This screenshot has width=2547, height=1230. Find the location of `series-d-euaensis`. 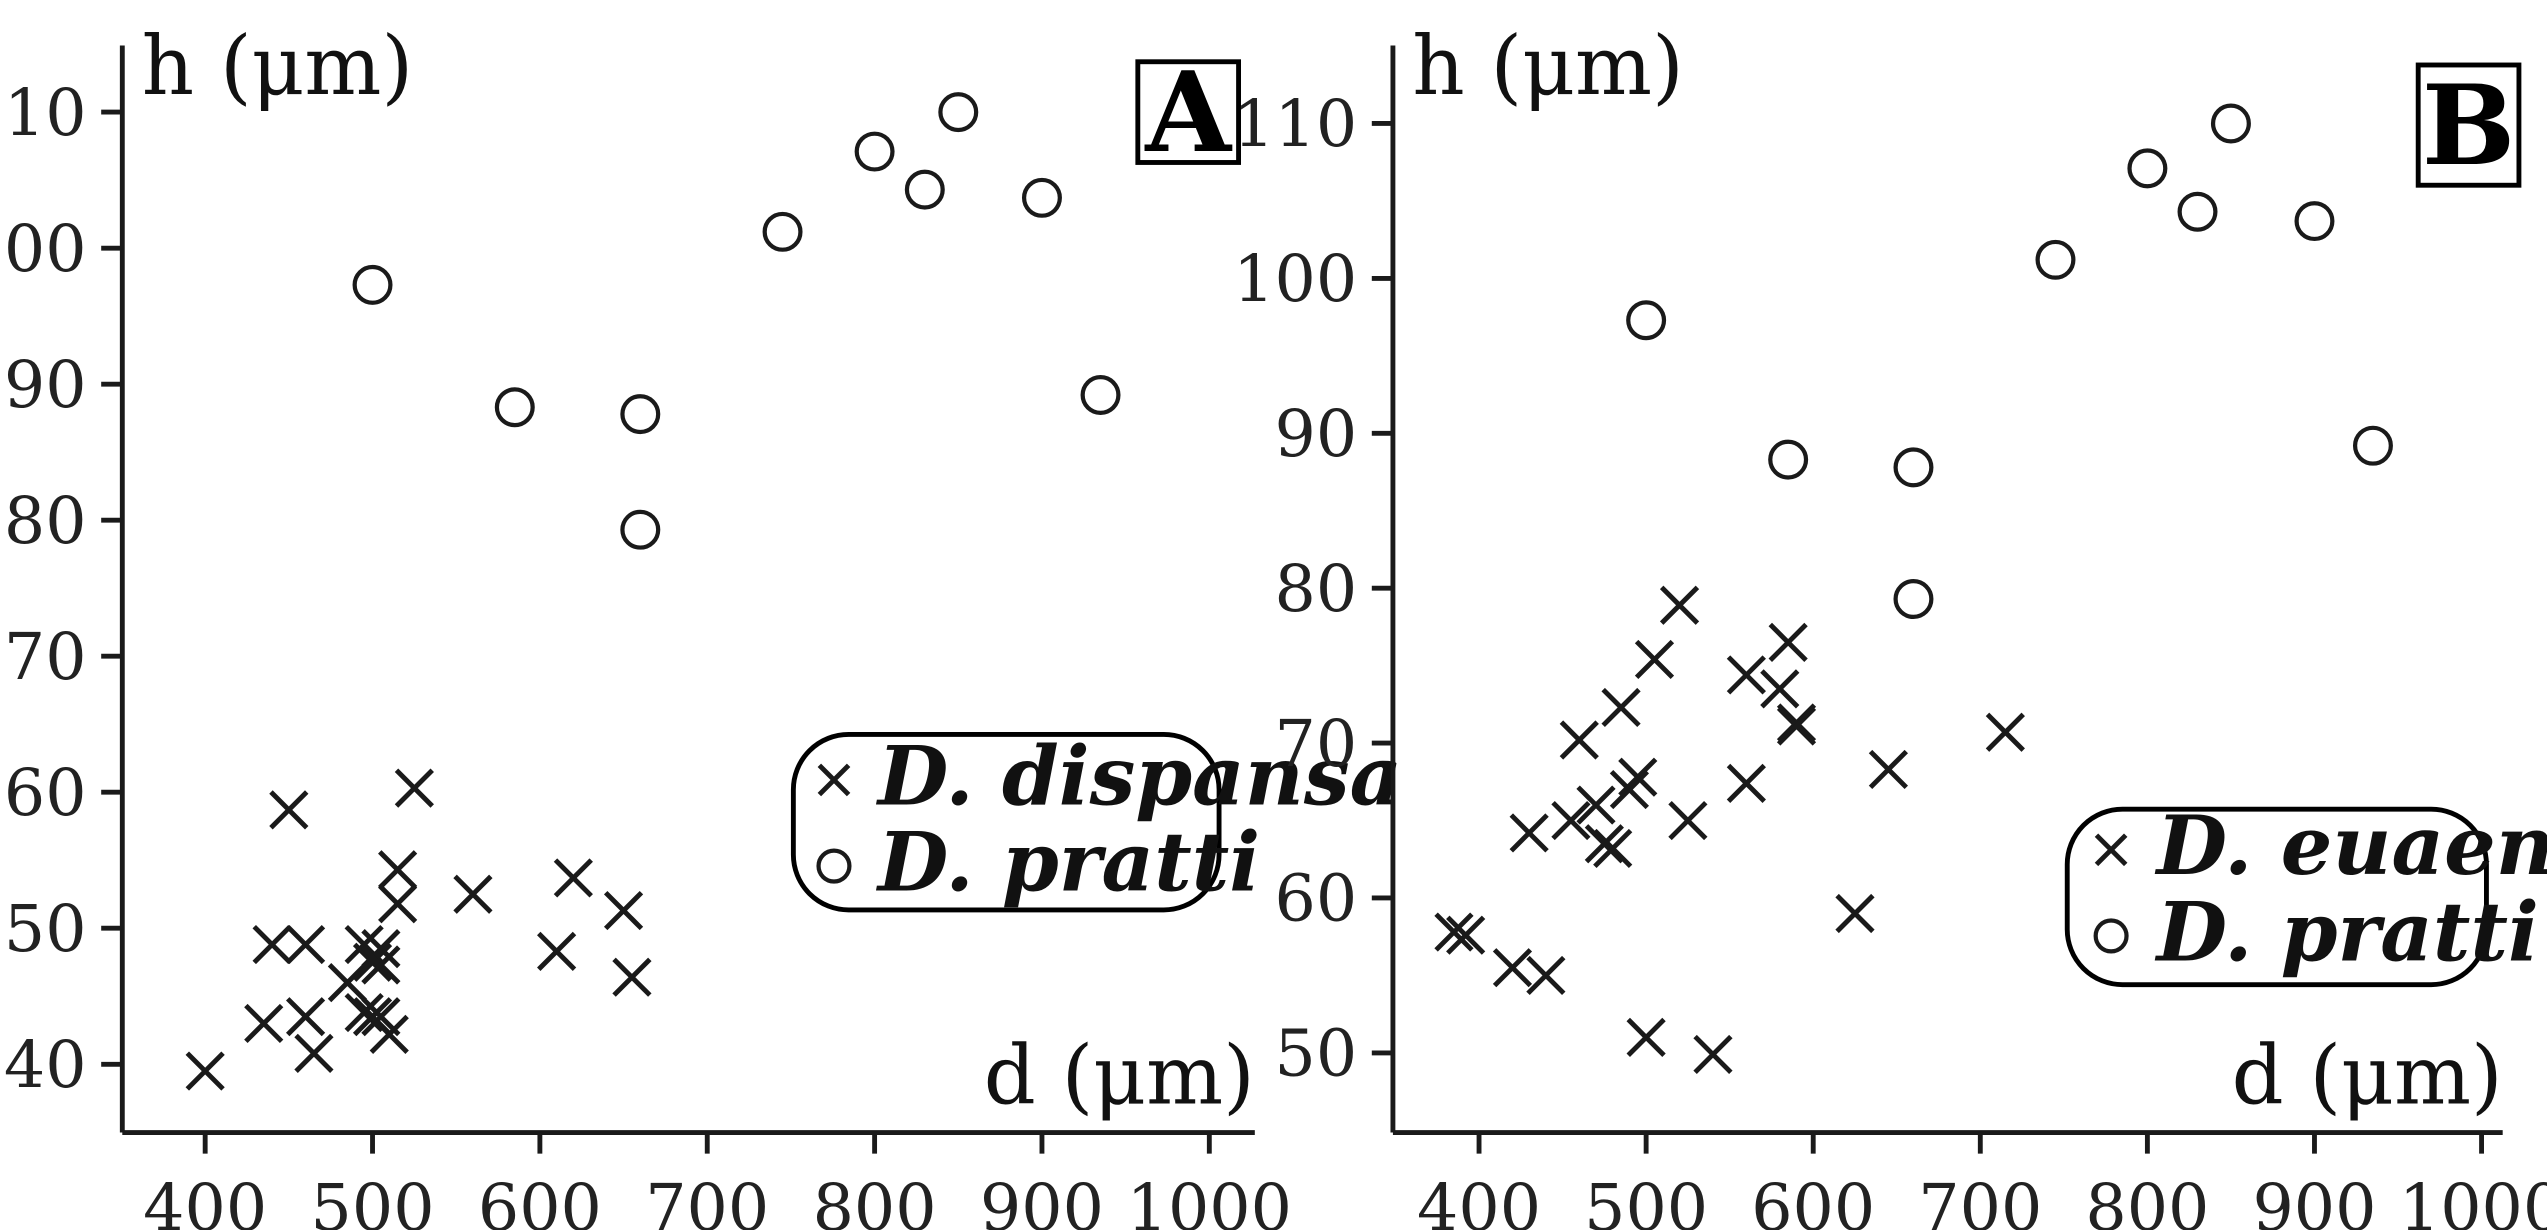

series-d-euaensis is located at coordinates (1729, 830).